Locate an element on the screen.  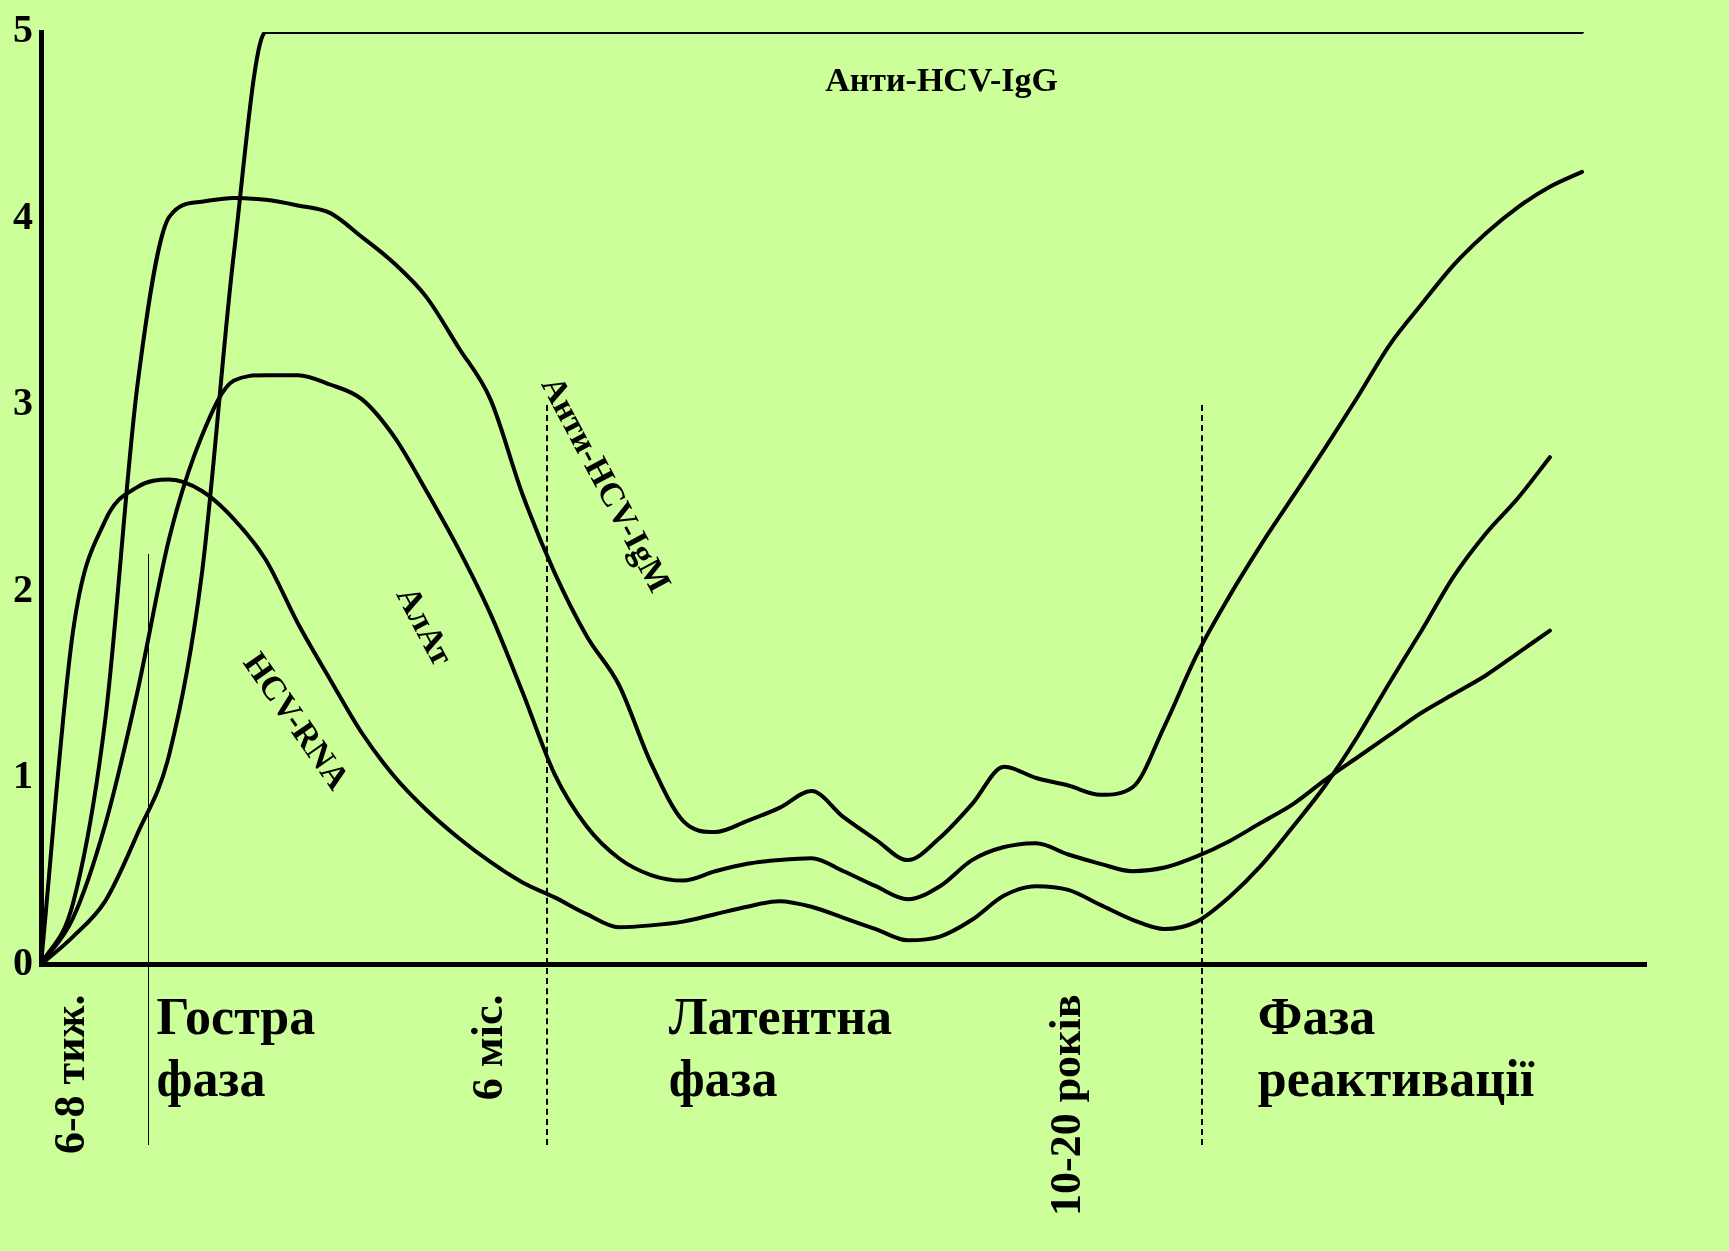
y-tick-label: 4 is located at coordinates (23, 215).